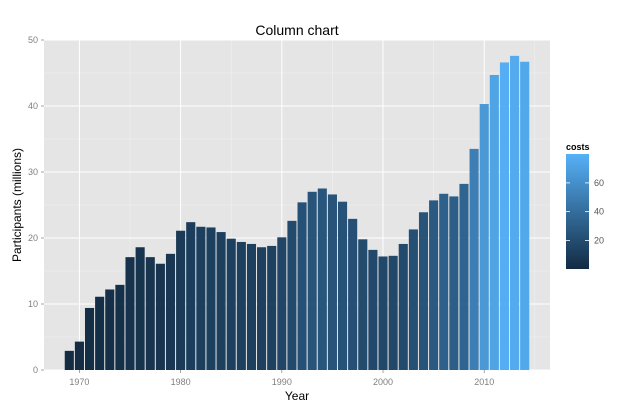 The height and width of the screenshot is (412, 639). I want to click on x-tick-label: 1980, so click(181, 382).